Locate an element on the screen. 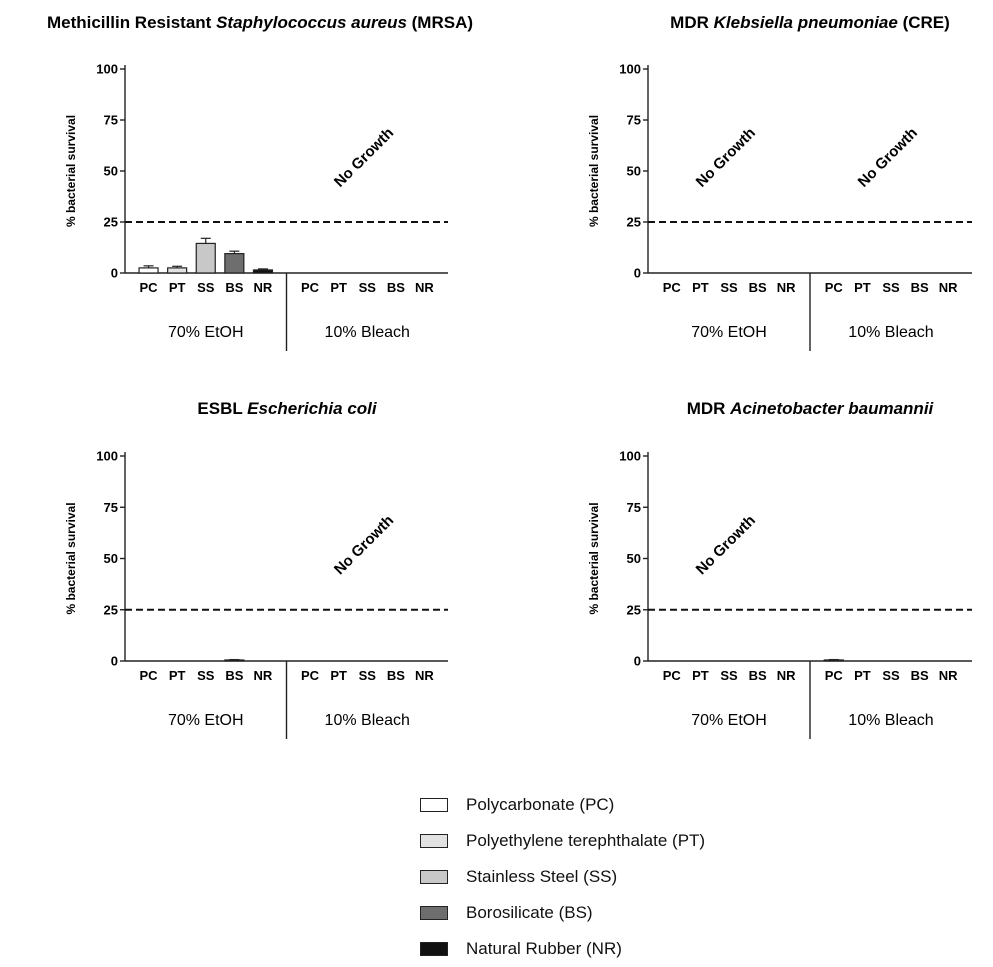  legend-item-ss: Stainless Steel (SS) is located at coordinates (562, 877).